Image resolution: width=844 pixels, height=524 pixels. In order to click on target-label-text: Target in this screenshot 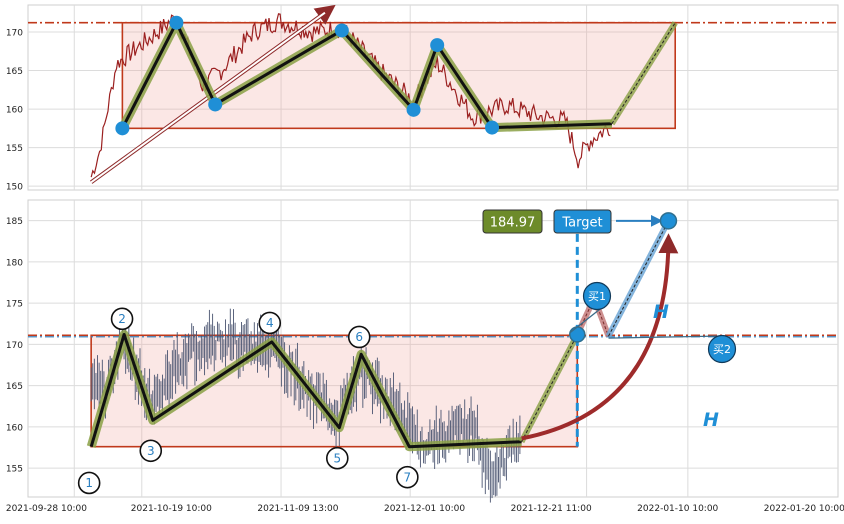, I will do `click(581, 223)`.